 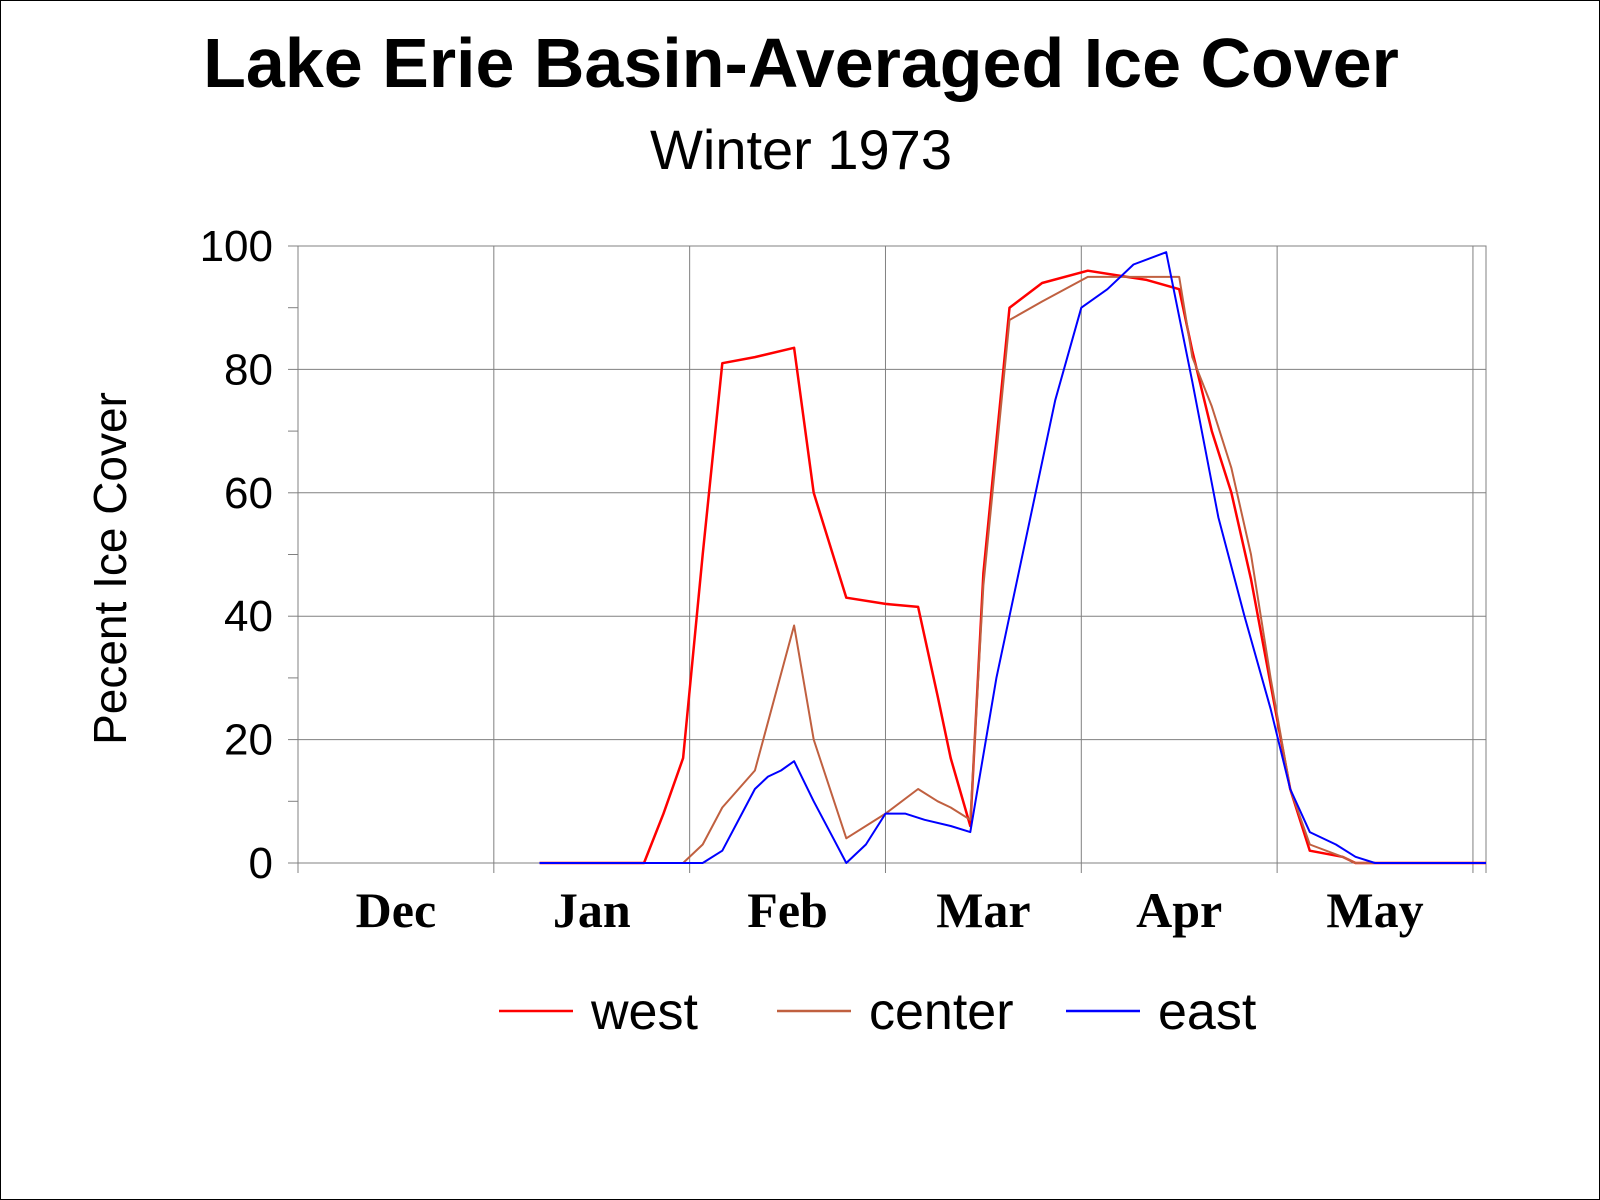 What do you see at coordinates (236, 246) in the screenshot?
I see `y-tick-label: 100` at bounding box center [236, 246].